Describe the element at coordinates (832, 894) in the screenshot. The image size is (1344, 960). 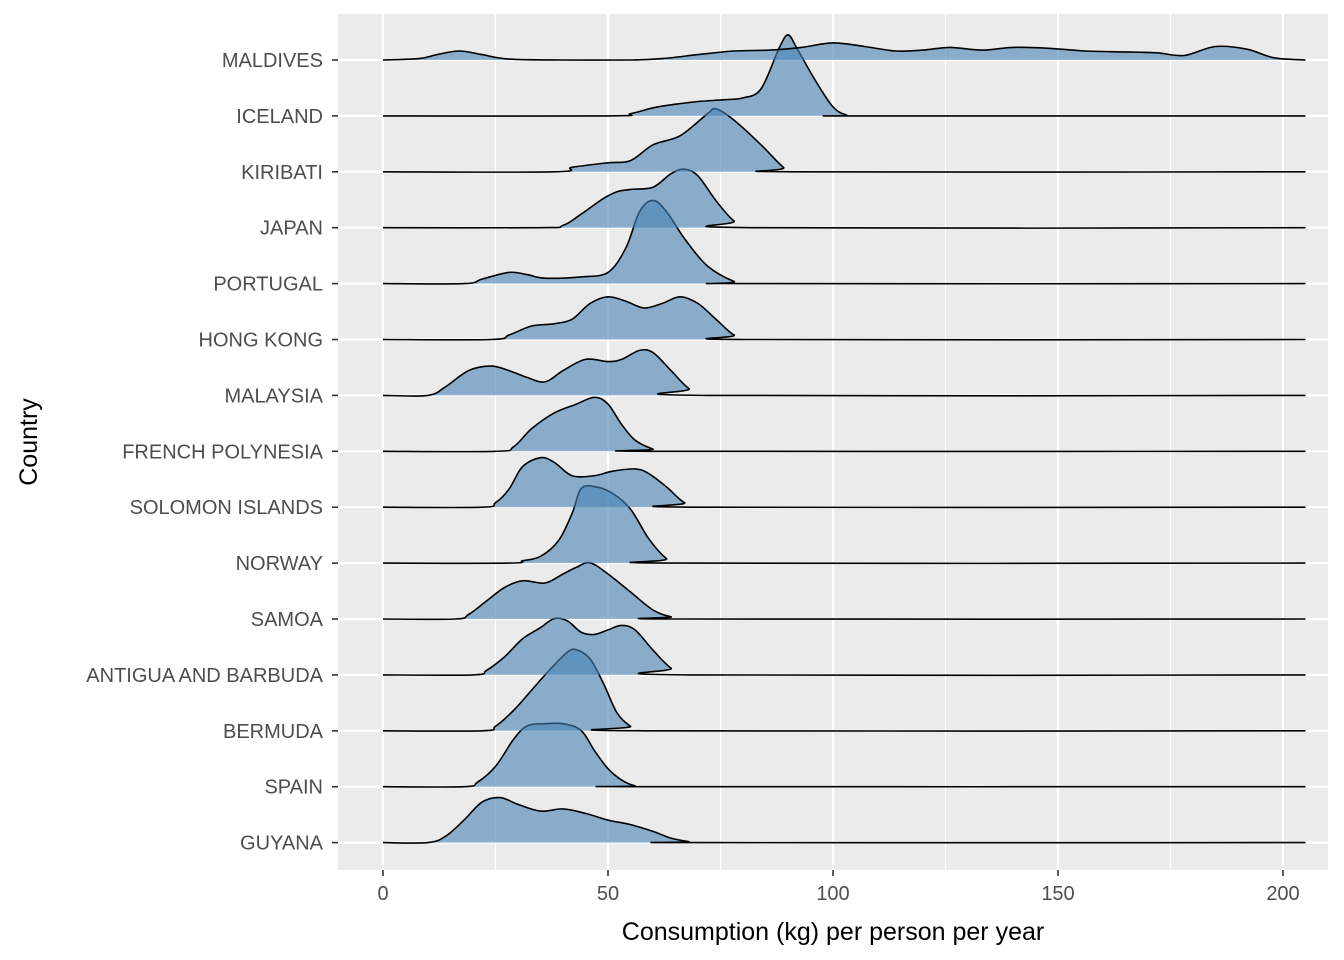
I see `x-tick-label: 100` at that location.